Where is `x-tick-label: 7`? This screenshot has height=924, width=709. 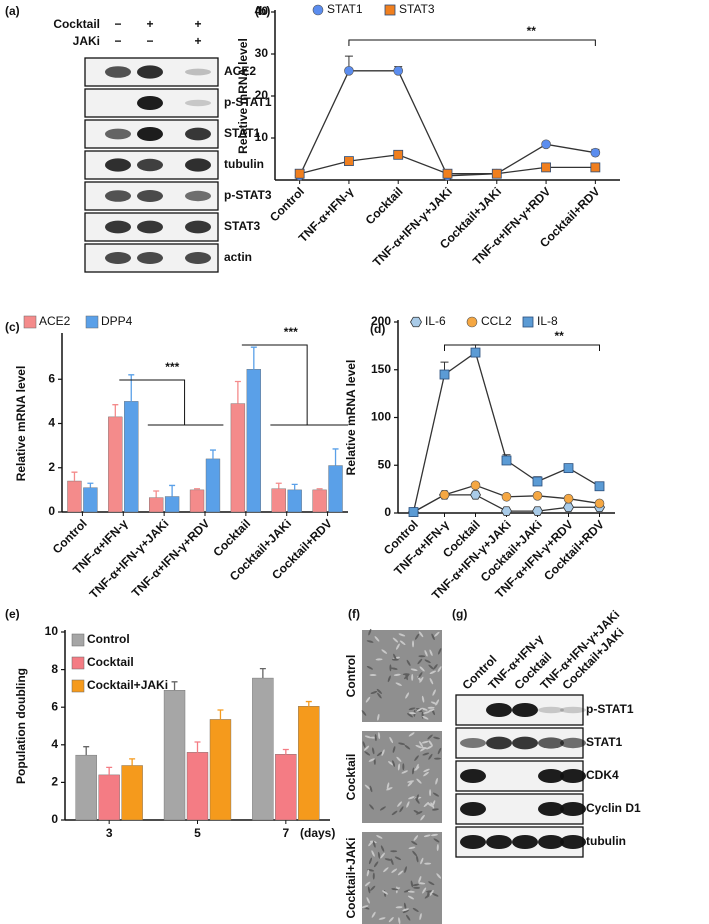 x-tick-label: 7 is located at coordinates (285, 833).